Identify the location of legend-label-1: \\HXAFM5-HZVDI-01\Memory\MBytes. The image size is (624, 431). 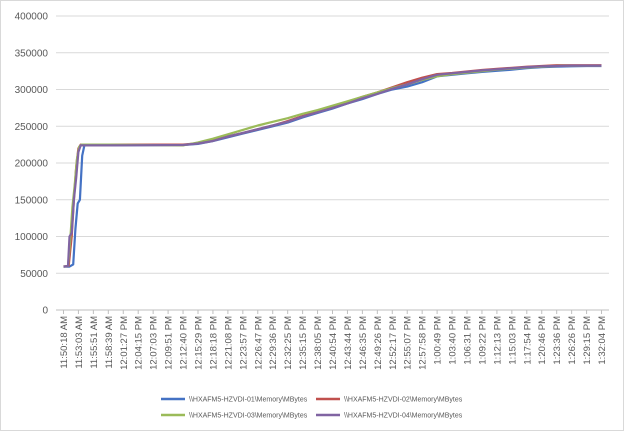
(248, 400).